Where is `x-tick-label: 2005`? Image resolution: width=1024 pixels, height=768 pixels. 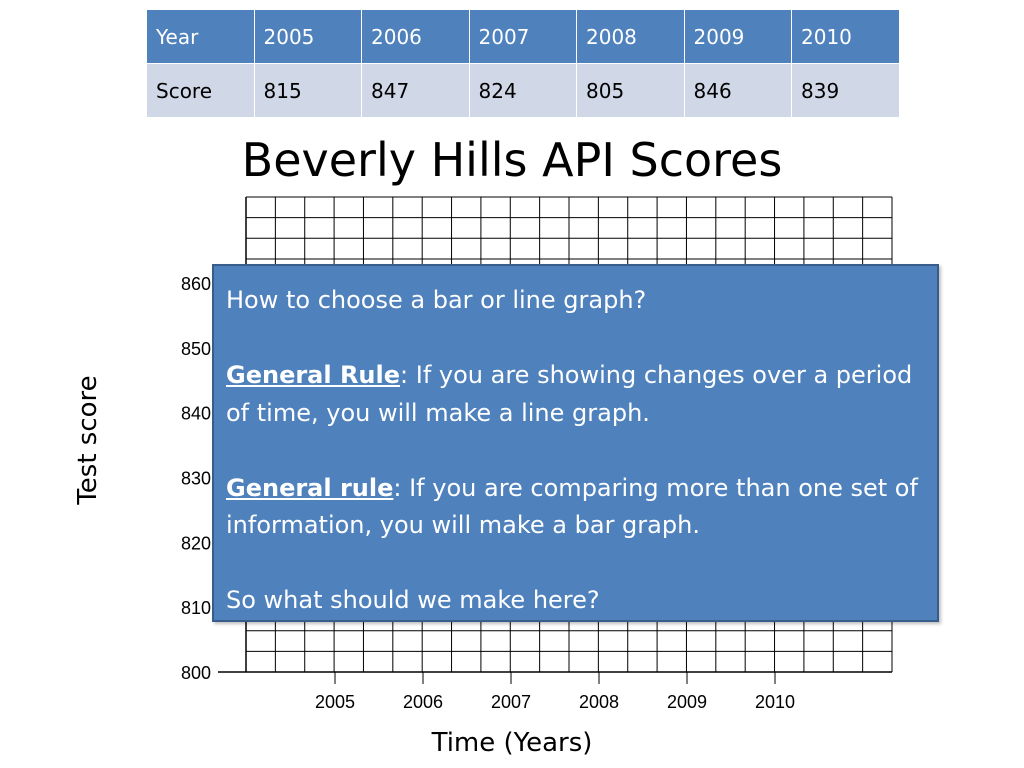
x-tick-label: 2005 is located at coordinates (335, 702).